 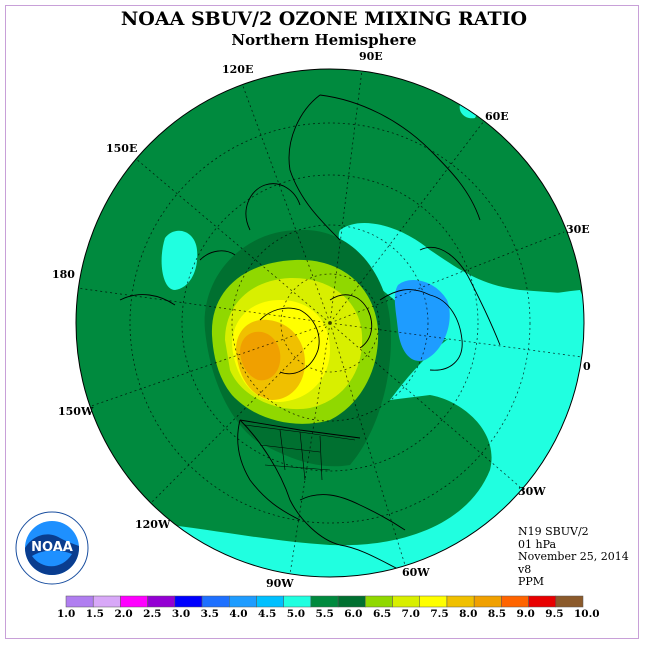 What do you see at coordinates (410, 614) in the screenshot?
I see `color-scale-label: 7.0` at bounding box center [410, 614].